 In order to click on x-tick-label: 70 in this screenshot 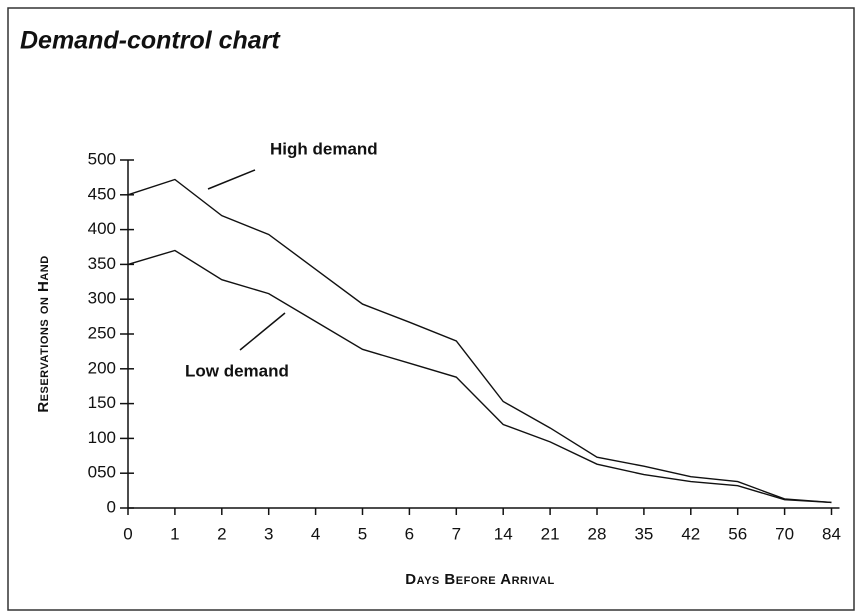, I will do `click(784, 533)`.